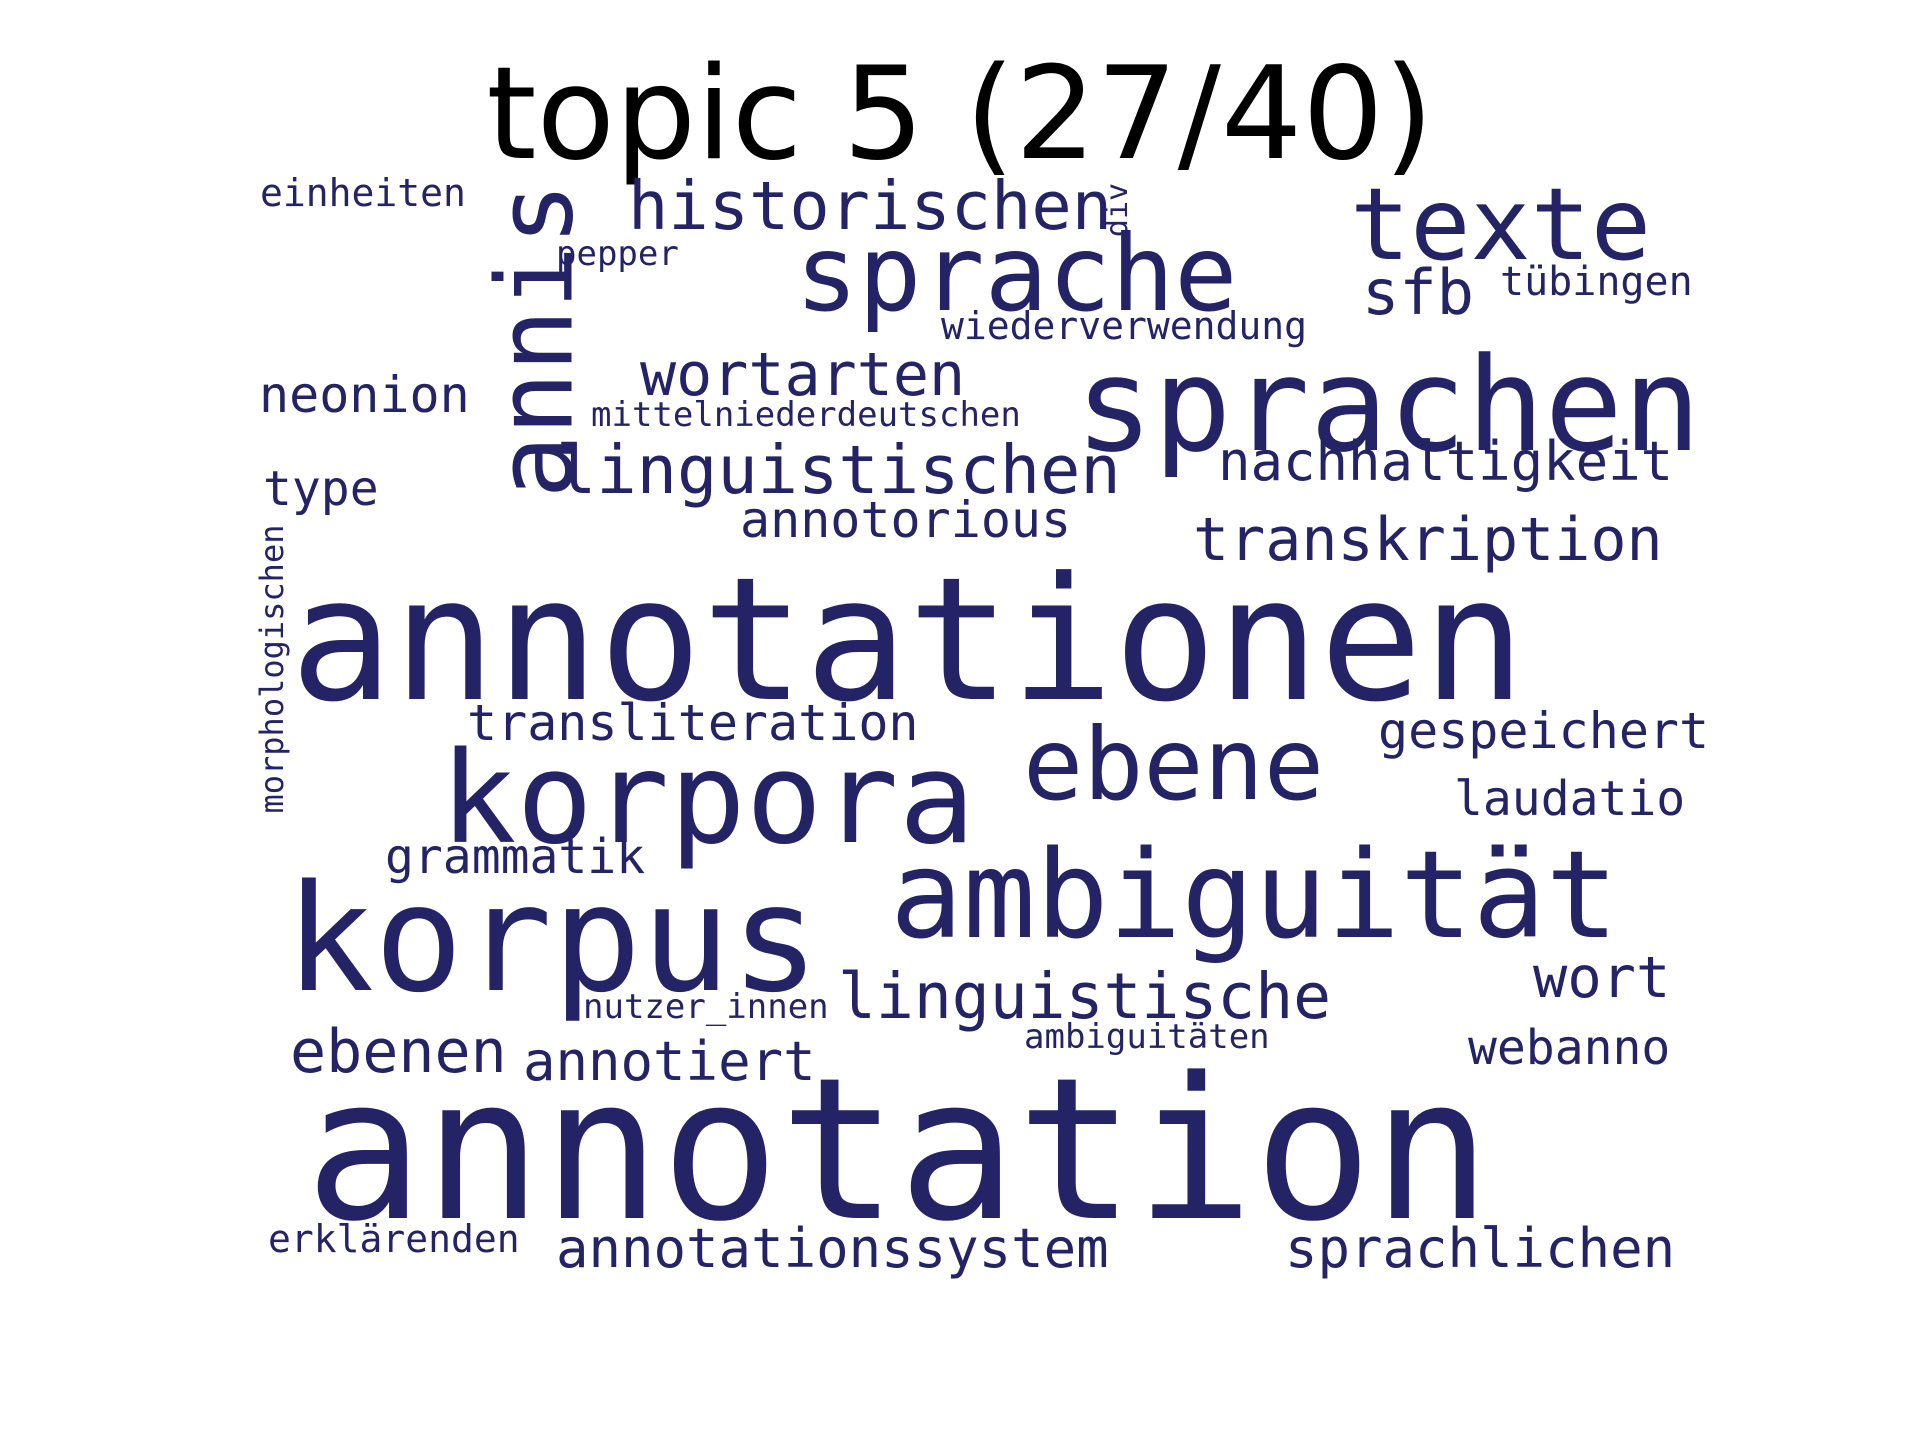 This screenshot has height=1440, width=1920. What do you see at coordinates (272, 669) in the screenshot?
I see `word-morphologischen: morphologischen` at bounding box center [272, 669].